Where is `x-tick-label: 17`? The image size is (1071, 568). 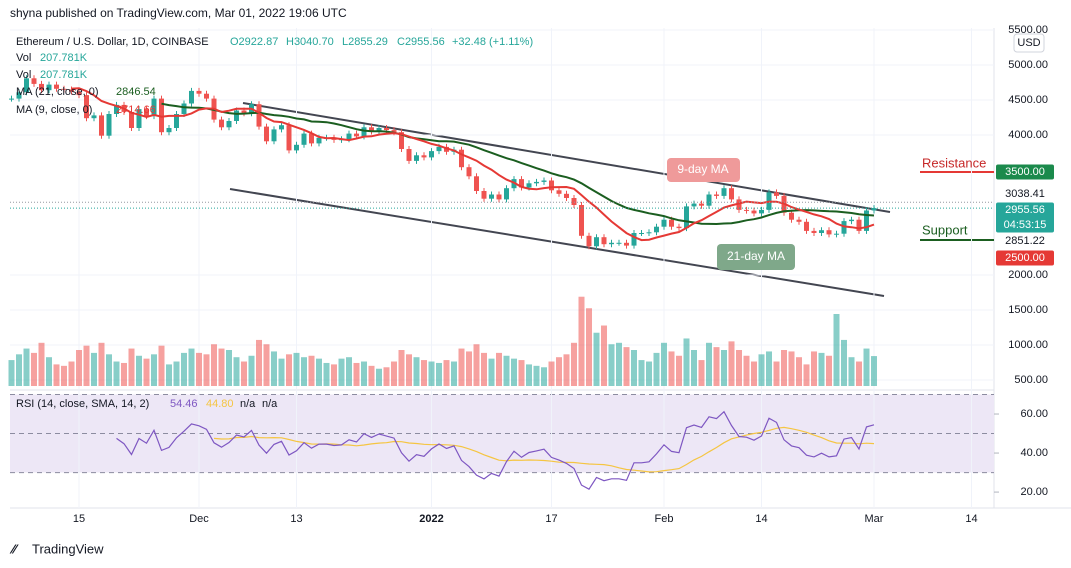
x-tick-label: 17 is located at coordinates (551, 519).